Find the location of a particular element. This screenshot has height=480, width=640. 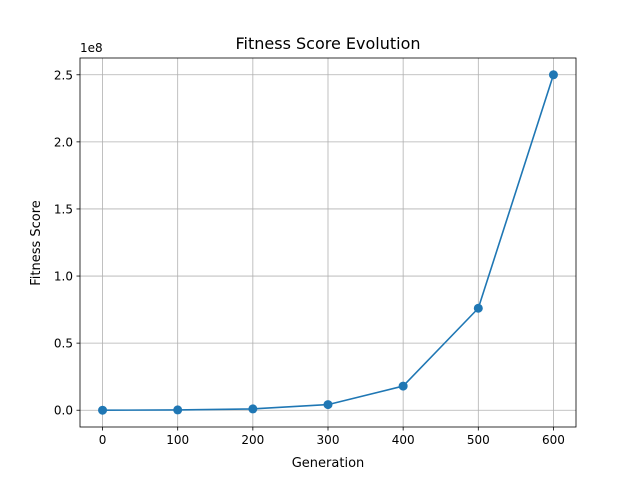

x-tick-label: 200 is located at coordinates (252, 440).